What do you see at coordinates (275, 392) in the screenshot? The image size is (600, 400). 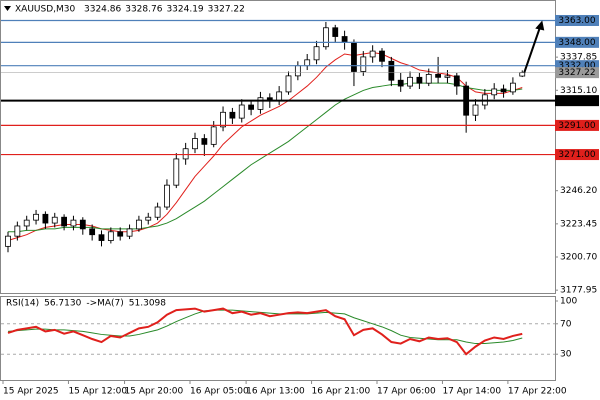 I see `x-tick-label: 16 Apr 13:00` at bounding box center [275, 392].